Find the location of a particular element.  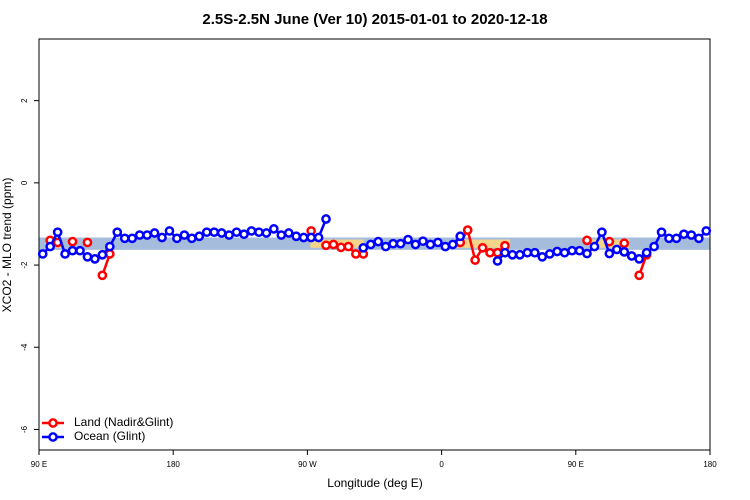

legend-label: Land (Nadir&Glint) is located at coordinates (123, 422).